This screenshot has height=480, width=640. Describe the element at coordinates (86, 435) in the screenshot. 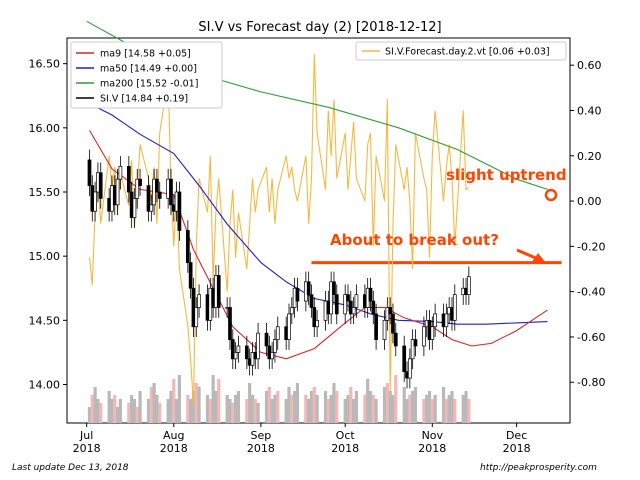

I see `x-tick-label-month: Jul` at that location.